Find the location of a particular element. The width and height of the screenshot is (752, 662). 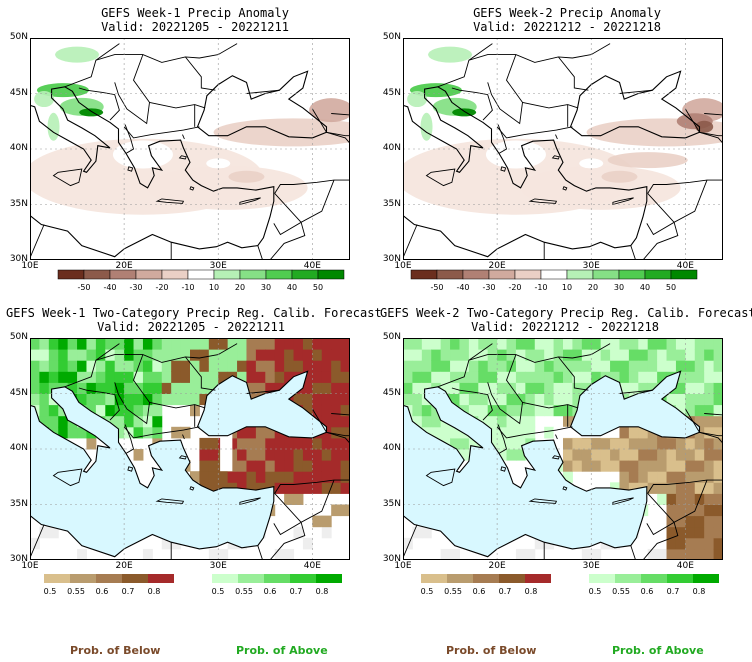

lat-tick-label: 45N is located at coordinates (18, 392).